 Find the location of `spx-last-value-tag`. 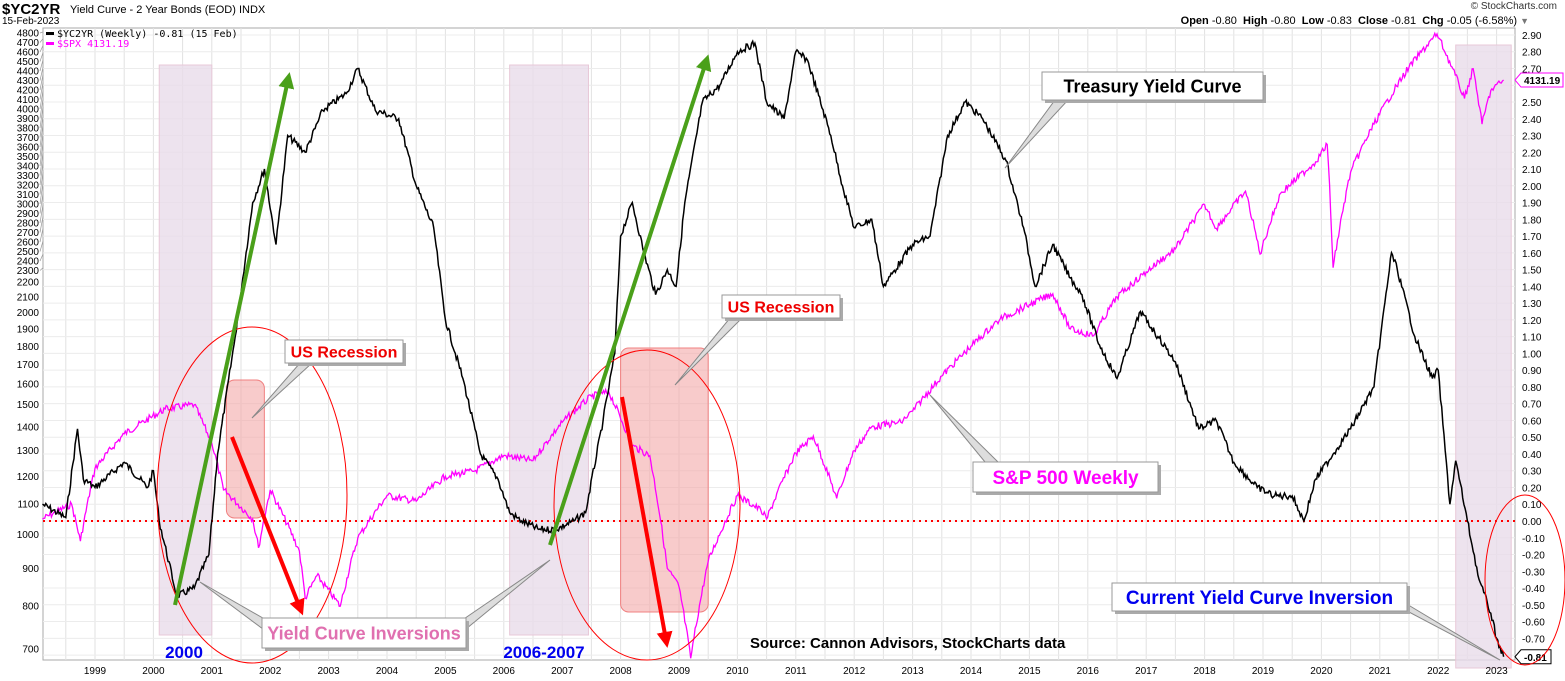

spx-last-value-tag is located at coordinates (1539, 80).